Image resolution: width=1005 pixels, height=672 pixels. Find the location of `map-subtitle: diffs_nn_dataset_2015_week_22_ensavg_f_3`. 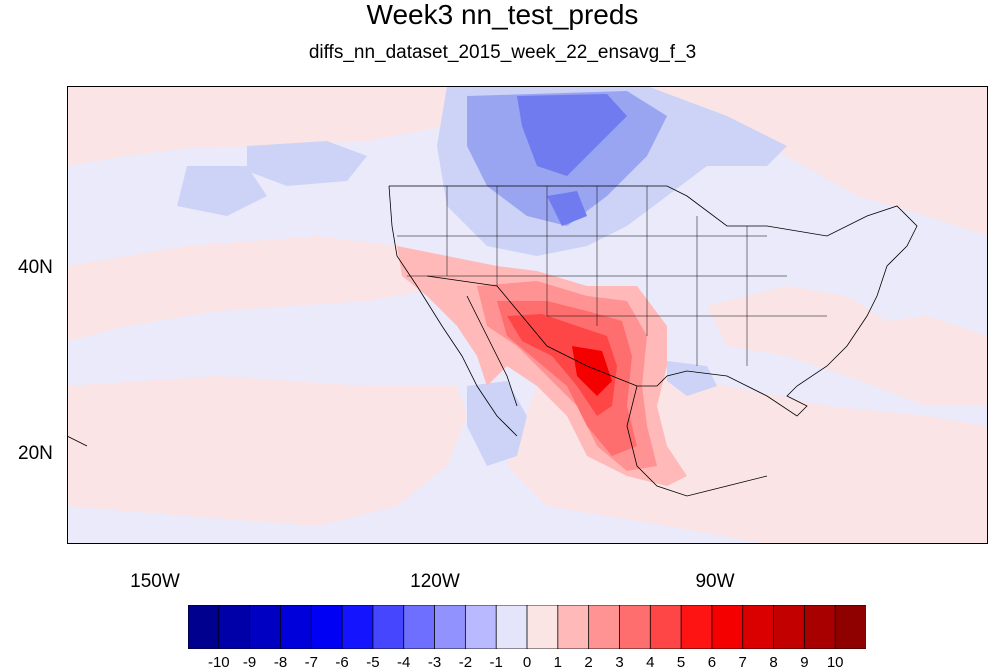

map-subtitle: diffs_nn_dataset_2015_week_22_ensavg_f_3 is located at coordinates (502, 52).